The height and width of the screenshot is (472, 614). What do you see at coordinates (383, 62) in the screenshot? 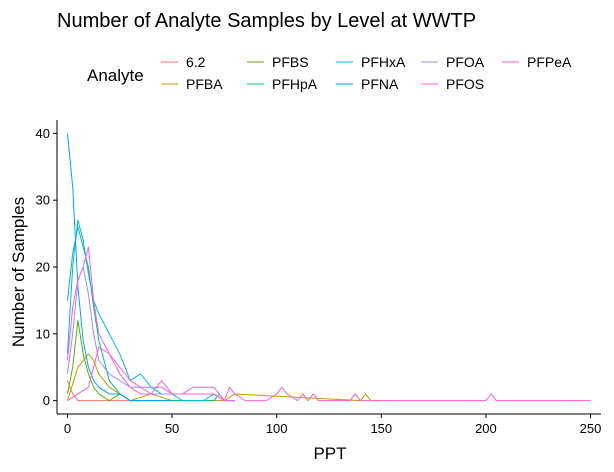
I see `legend-label: PFHxA` at bounding box center [383, 62].